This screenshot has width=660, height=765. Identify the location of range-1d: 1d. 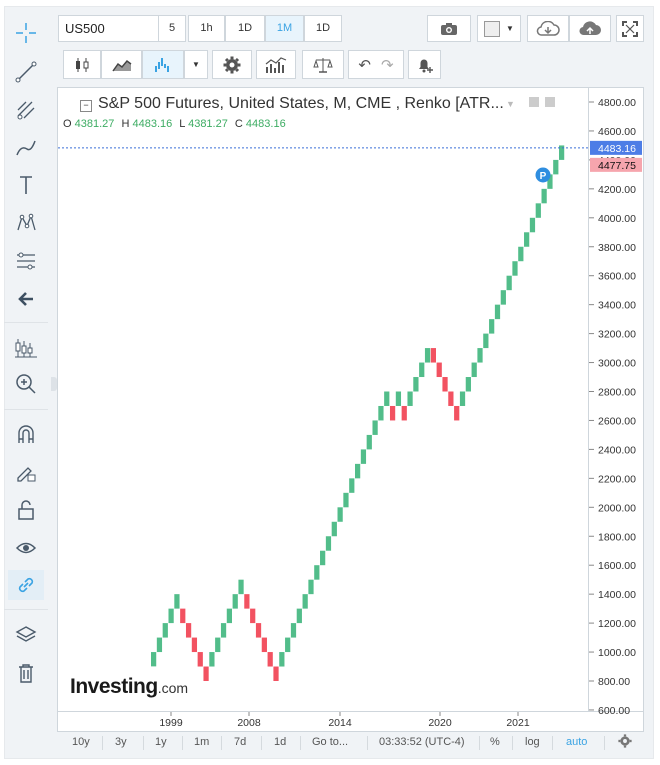
(280, 742).